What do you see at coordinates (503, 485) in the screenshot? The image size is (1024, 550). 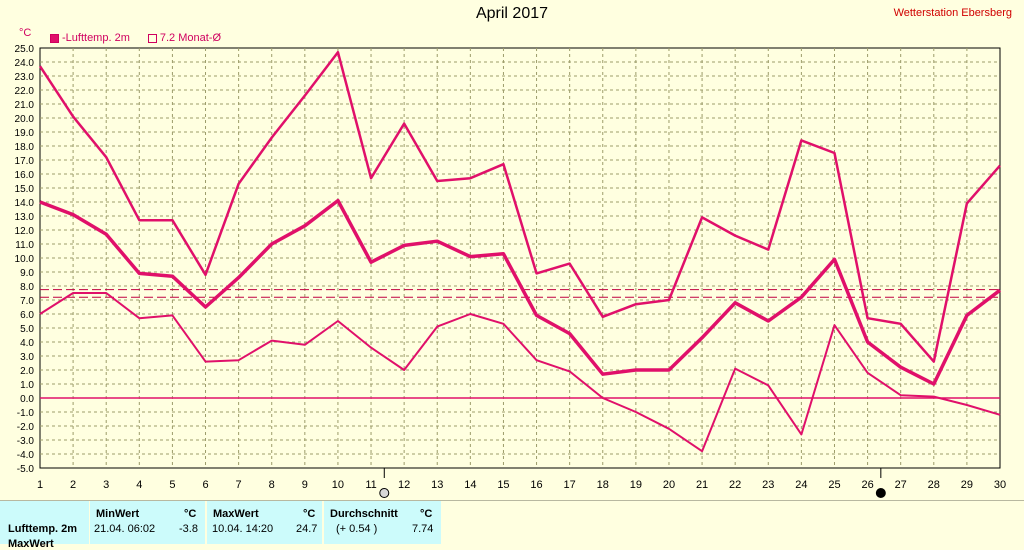 I see `x-tick-label: 15` at bounding box center [503, 485].